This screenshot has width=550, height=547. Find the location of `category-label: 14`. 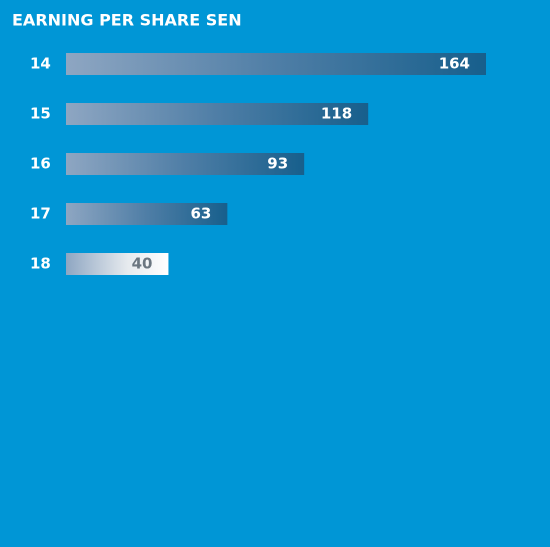

category-label: 14 is located at coordinates (40, 64).